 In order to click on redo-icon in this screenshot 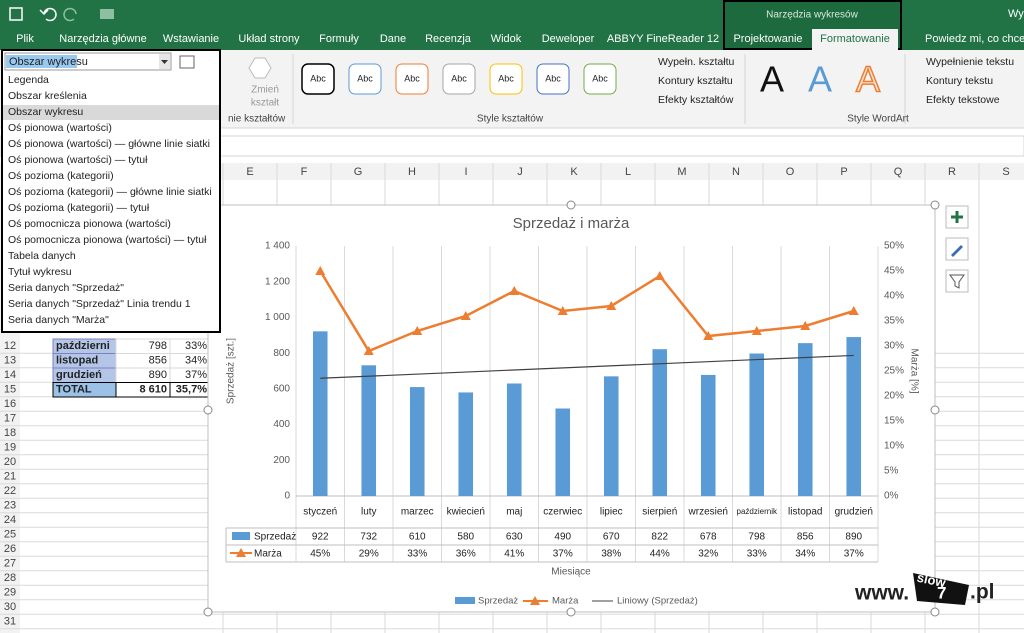, I will do `click(70, 14)`.